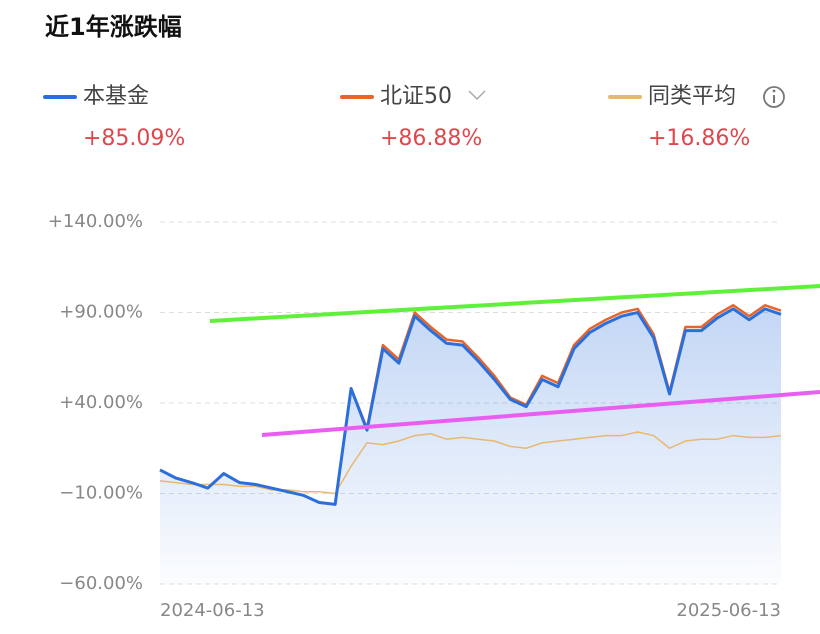  What do you see at coordinates (540, 413) in the screenshot?
I see `trend-line-lower` at bounding box center [540, 413].